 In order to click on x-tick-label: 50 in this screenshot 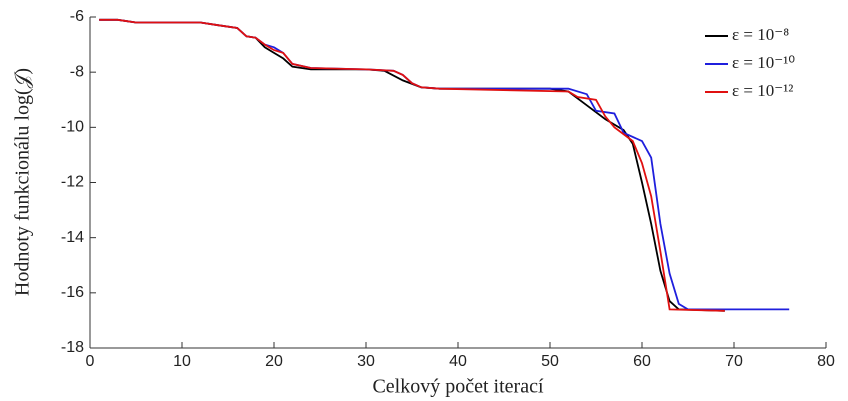, I will do `click(550, 361)`.